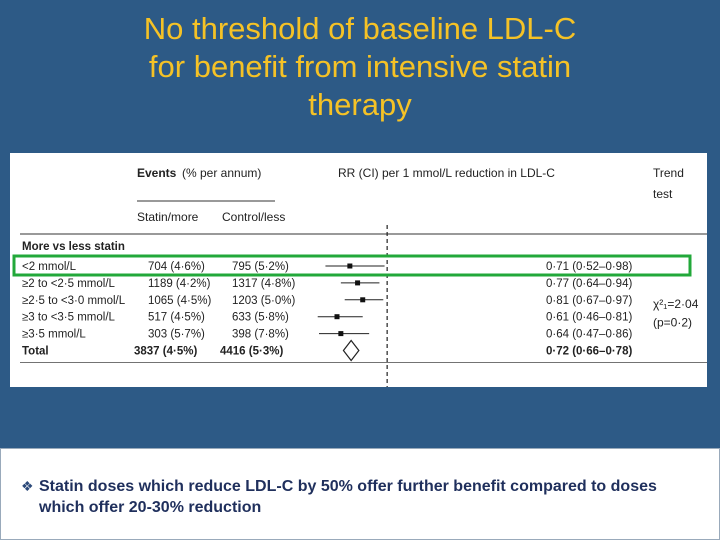  I want to click on trend-p-value: (p=0·2), so click(672, 323).